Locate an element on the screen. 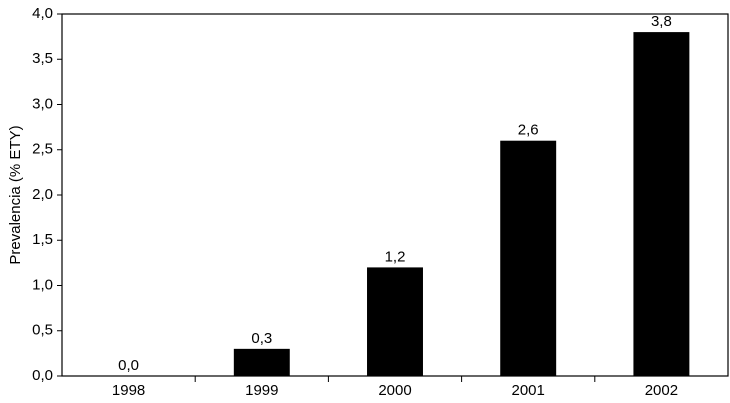 This screenshot has height=403, width=730. value-label: 3,8 is located at coordinates (661, 21).